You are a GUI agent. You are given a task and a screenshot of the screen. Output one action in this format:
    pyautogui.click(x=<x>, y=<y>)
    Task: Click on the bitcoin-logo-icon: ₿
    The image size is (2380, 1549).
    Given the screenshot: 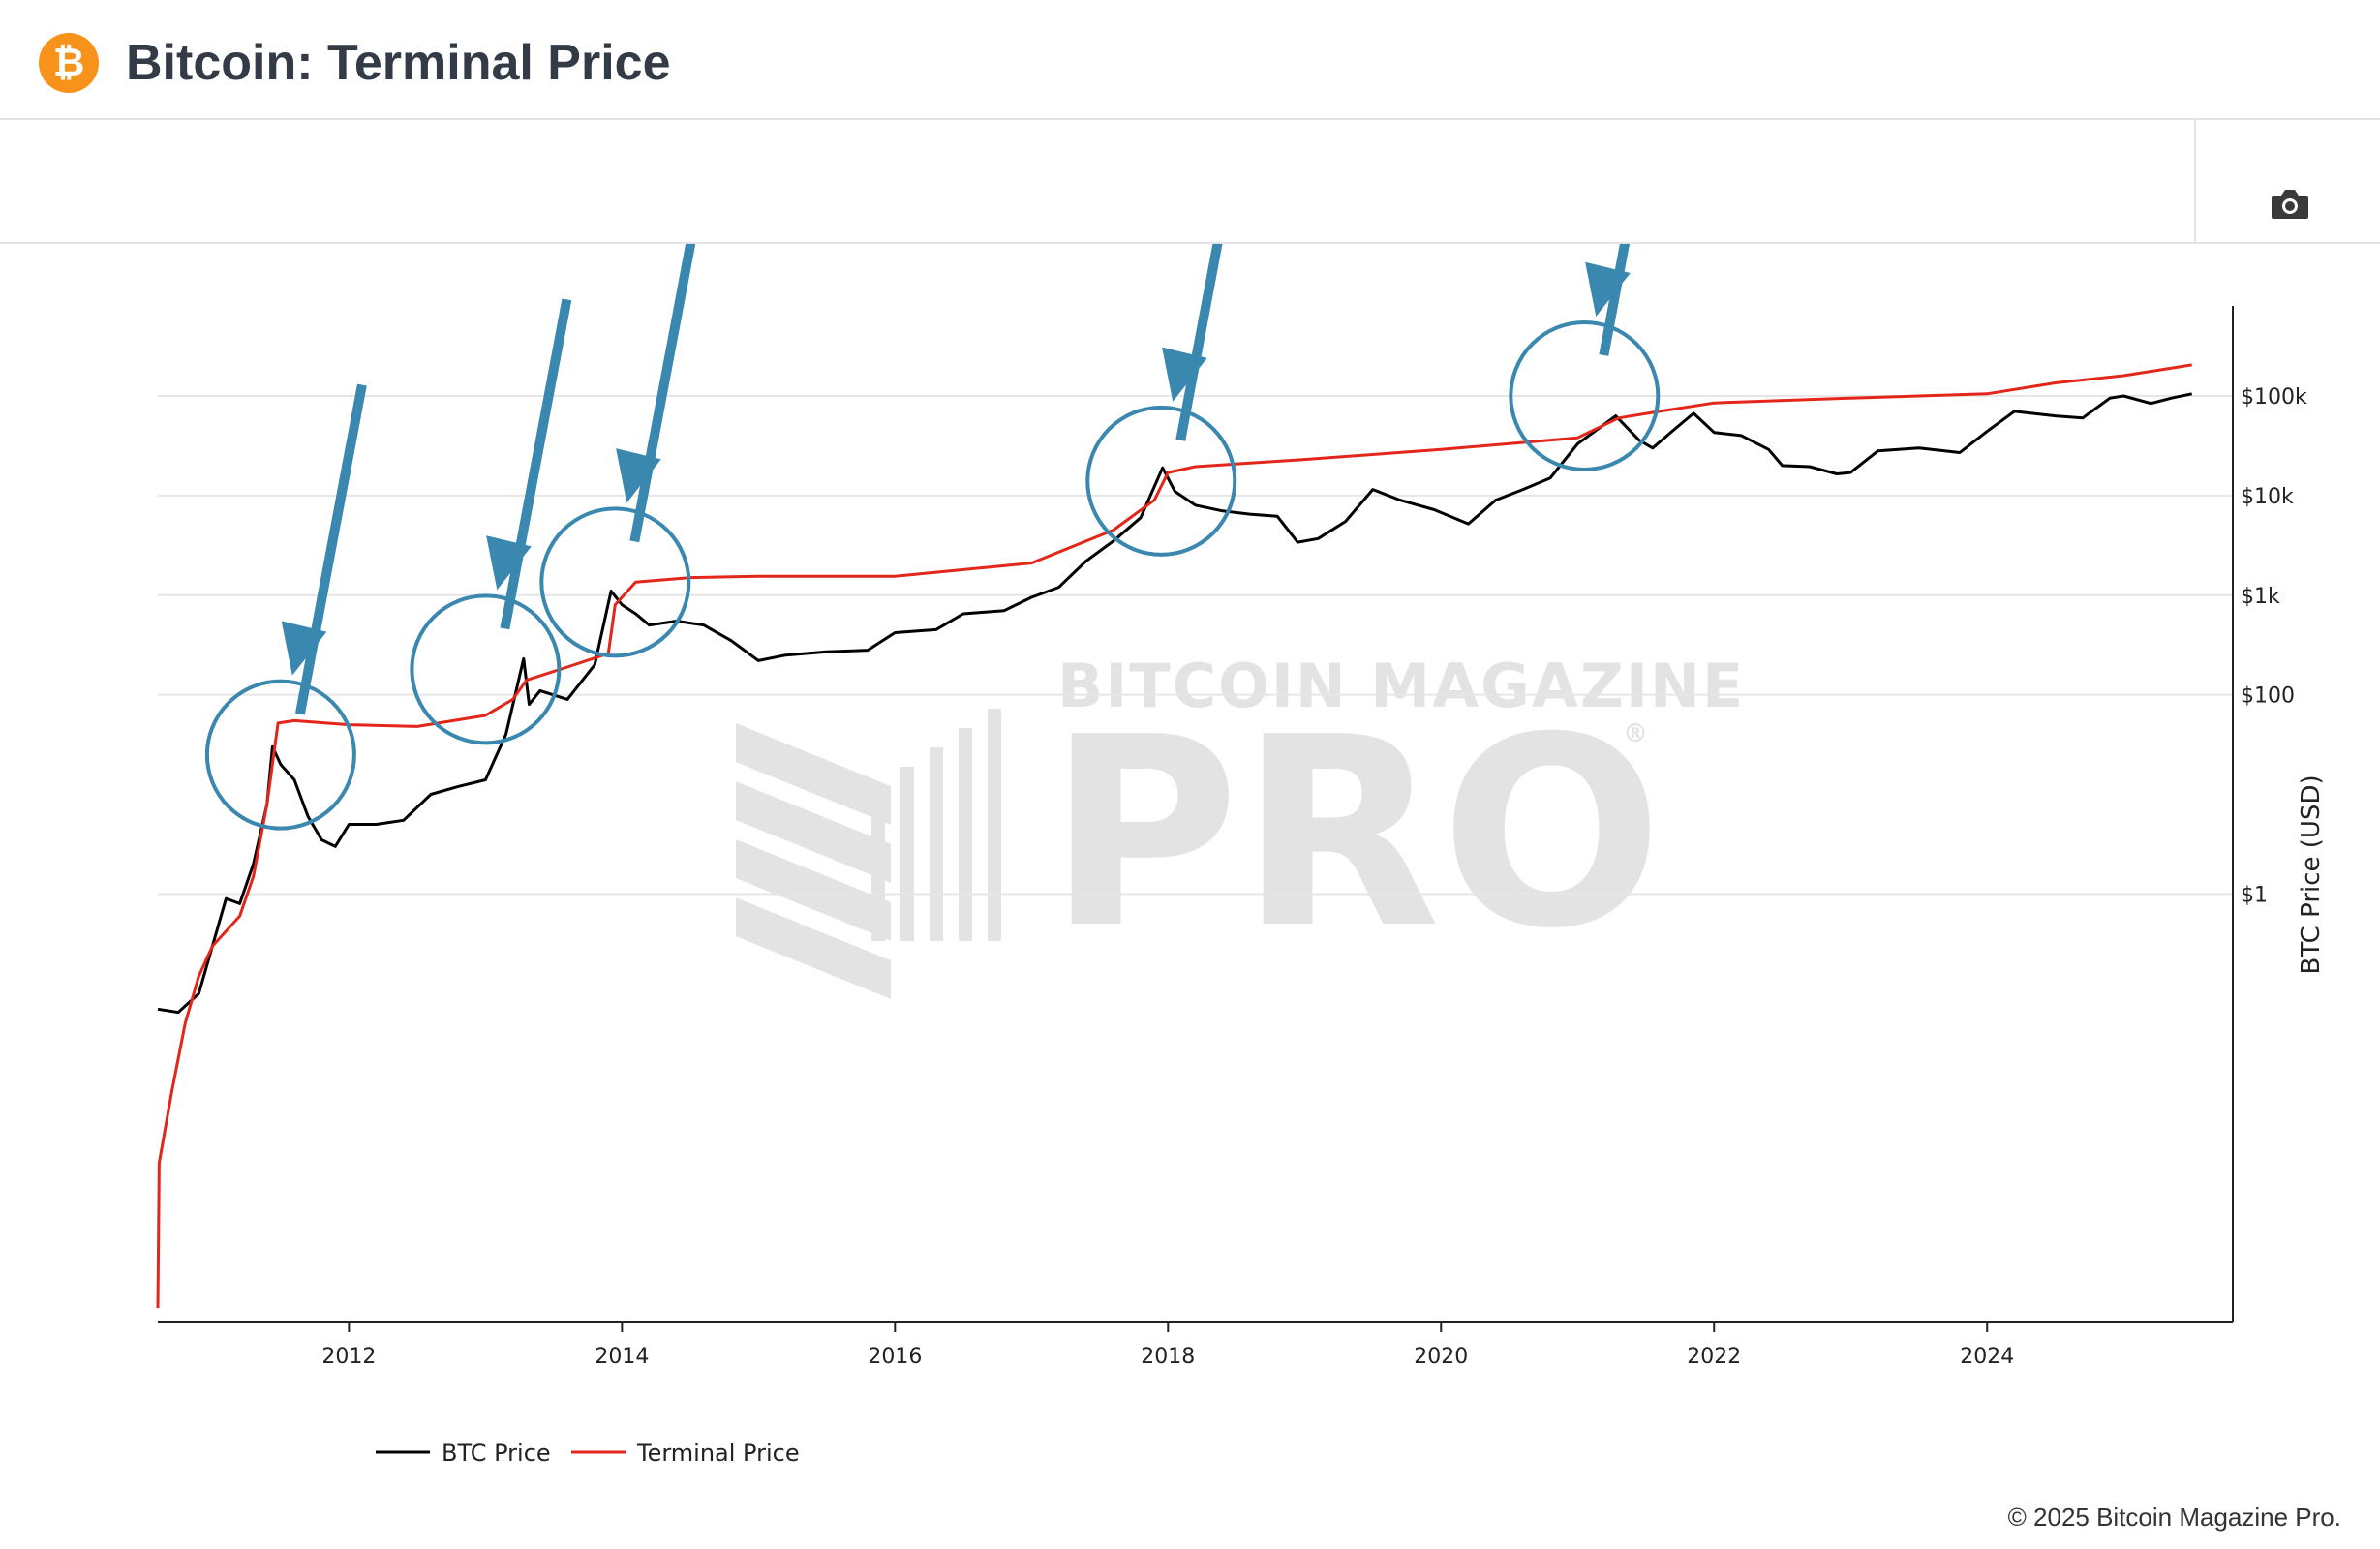 What is the action you would take?
    pyautogui.click(x=69, y=63)
    